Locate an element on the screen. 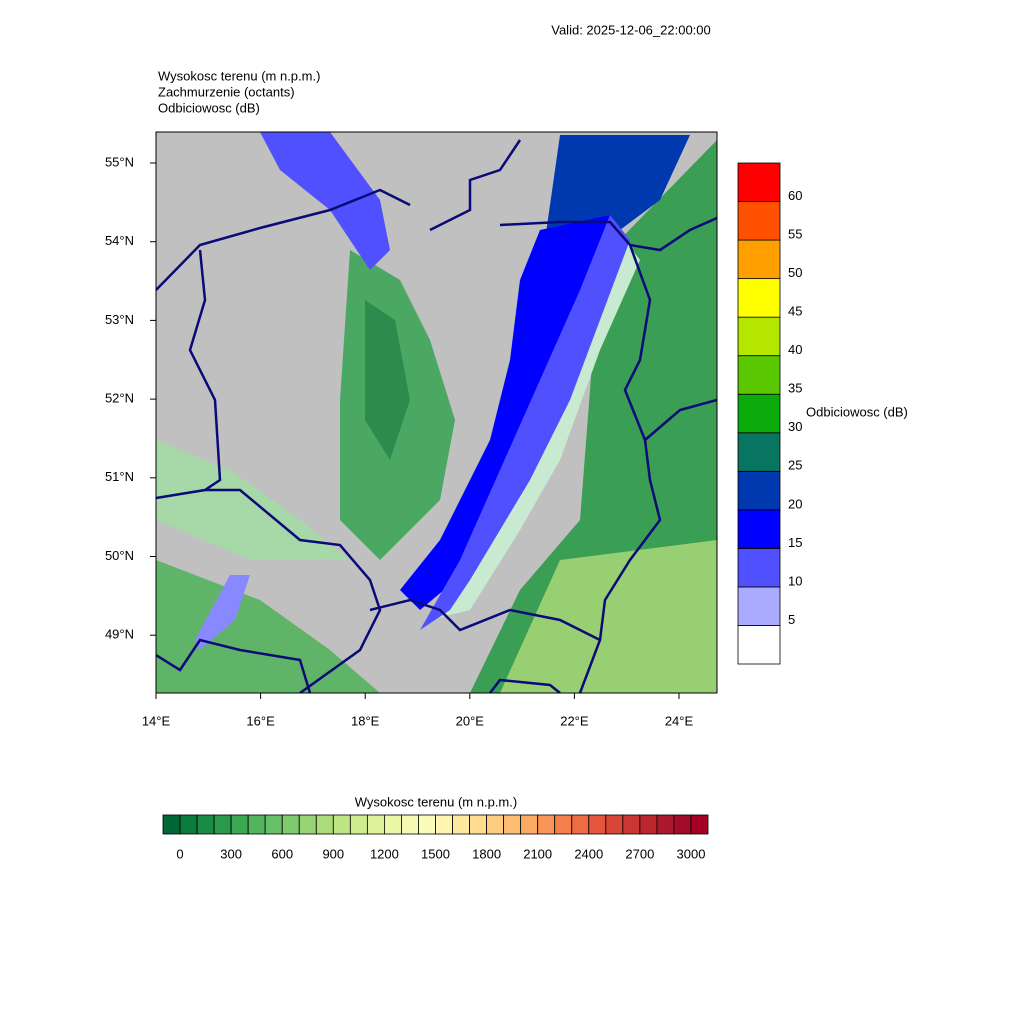 This screenshot has width=1024, height=1024. legend-label: 40 is located at coordinates (795, 349).